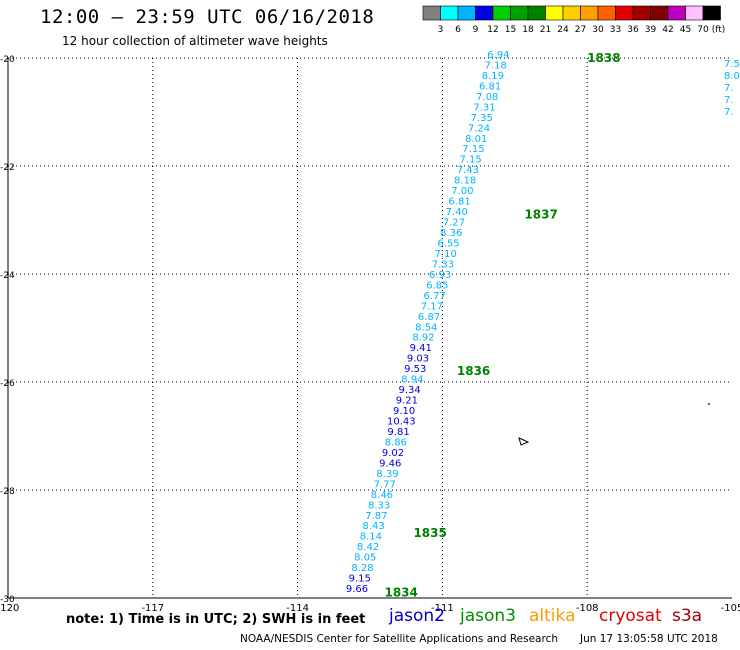 The width and height of the screenshot is (740, 650). What do you see at coordinates (587, 607) in the screenshot?
I see `x-tick-label: -108` at bounding box center [587, 607].